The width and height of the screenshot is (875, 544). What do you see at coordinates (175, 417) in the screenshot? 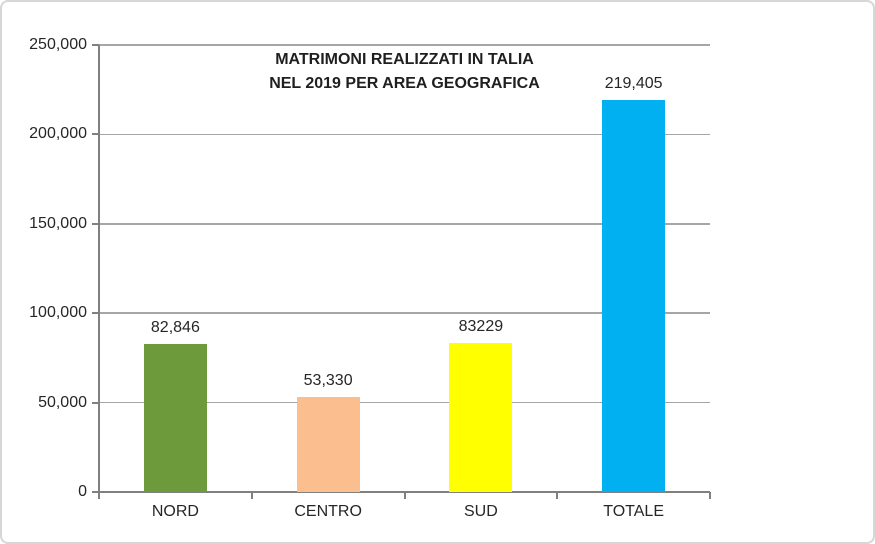
I see `bar-nord` at bounding box center [175, 417].